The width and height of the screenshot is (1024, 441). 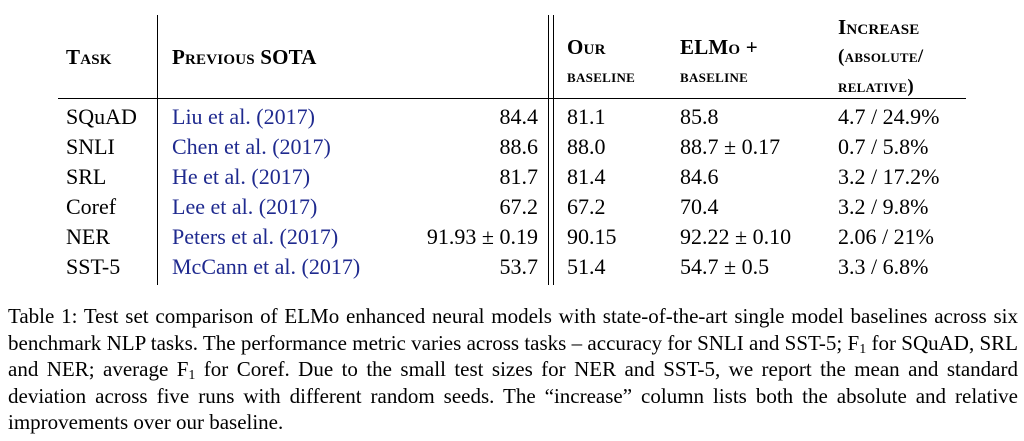 I want to click on header-increase-line3: relative), so click(x=876, y=86).